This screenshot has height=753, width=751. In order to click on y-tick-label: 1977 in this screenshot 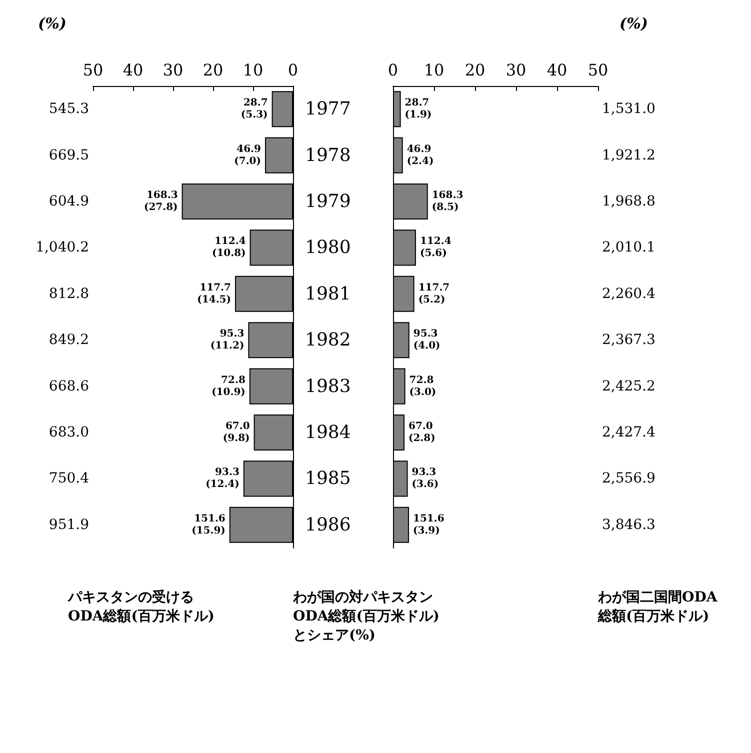, I will do `click(328, 109)`.